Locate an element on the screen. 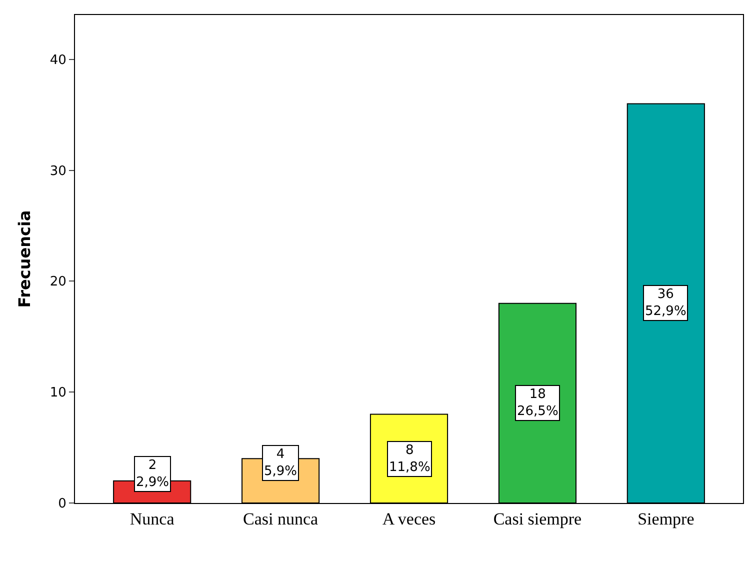 The height and width of the screenshot is (563, 753). x-tick-label: Casi nunca is located at coordinates (281, 518).